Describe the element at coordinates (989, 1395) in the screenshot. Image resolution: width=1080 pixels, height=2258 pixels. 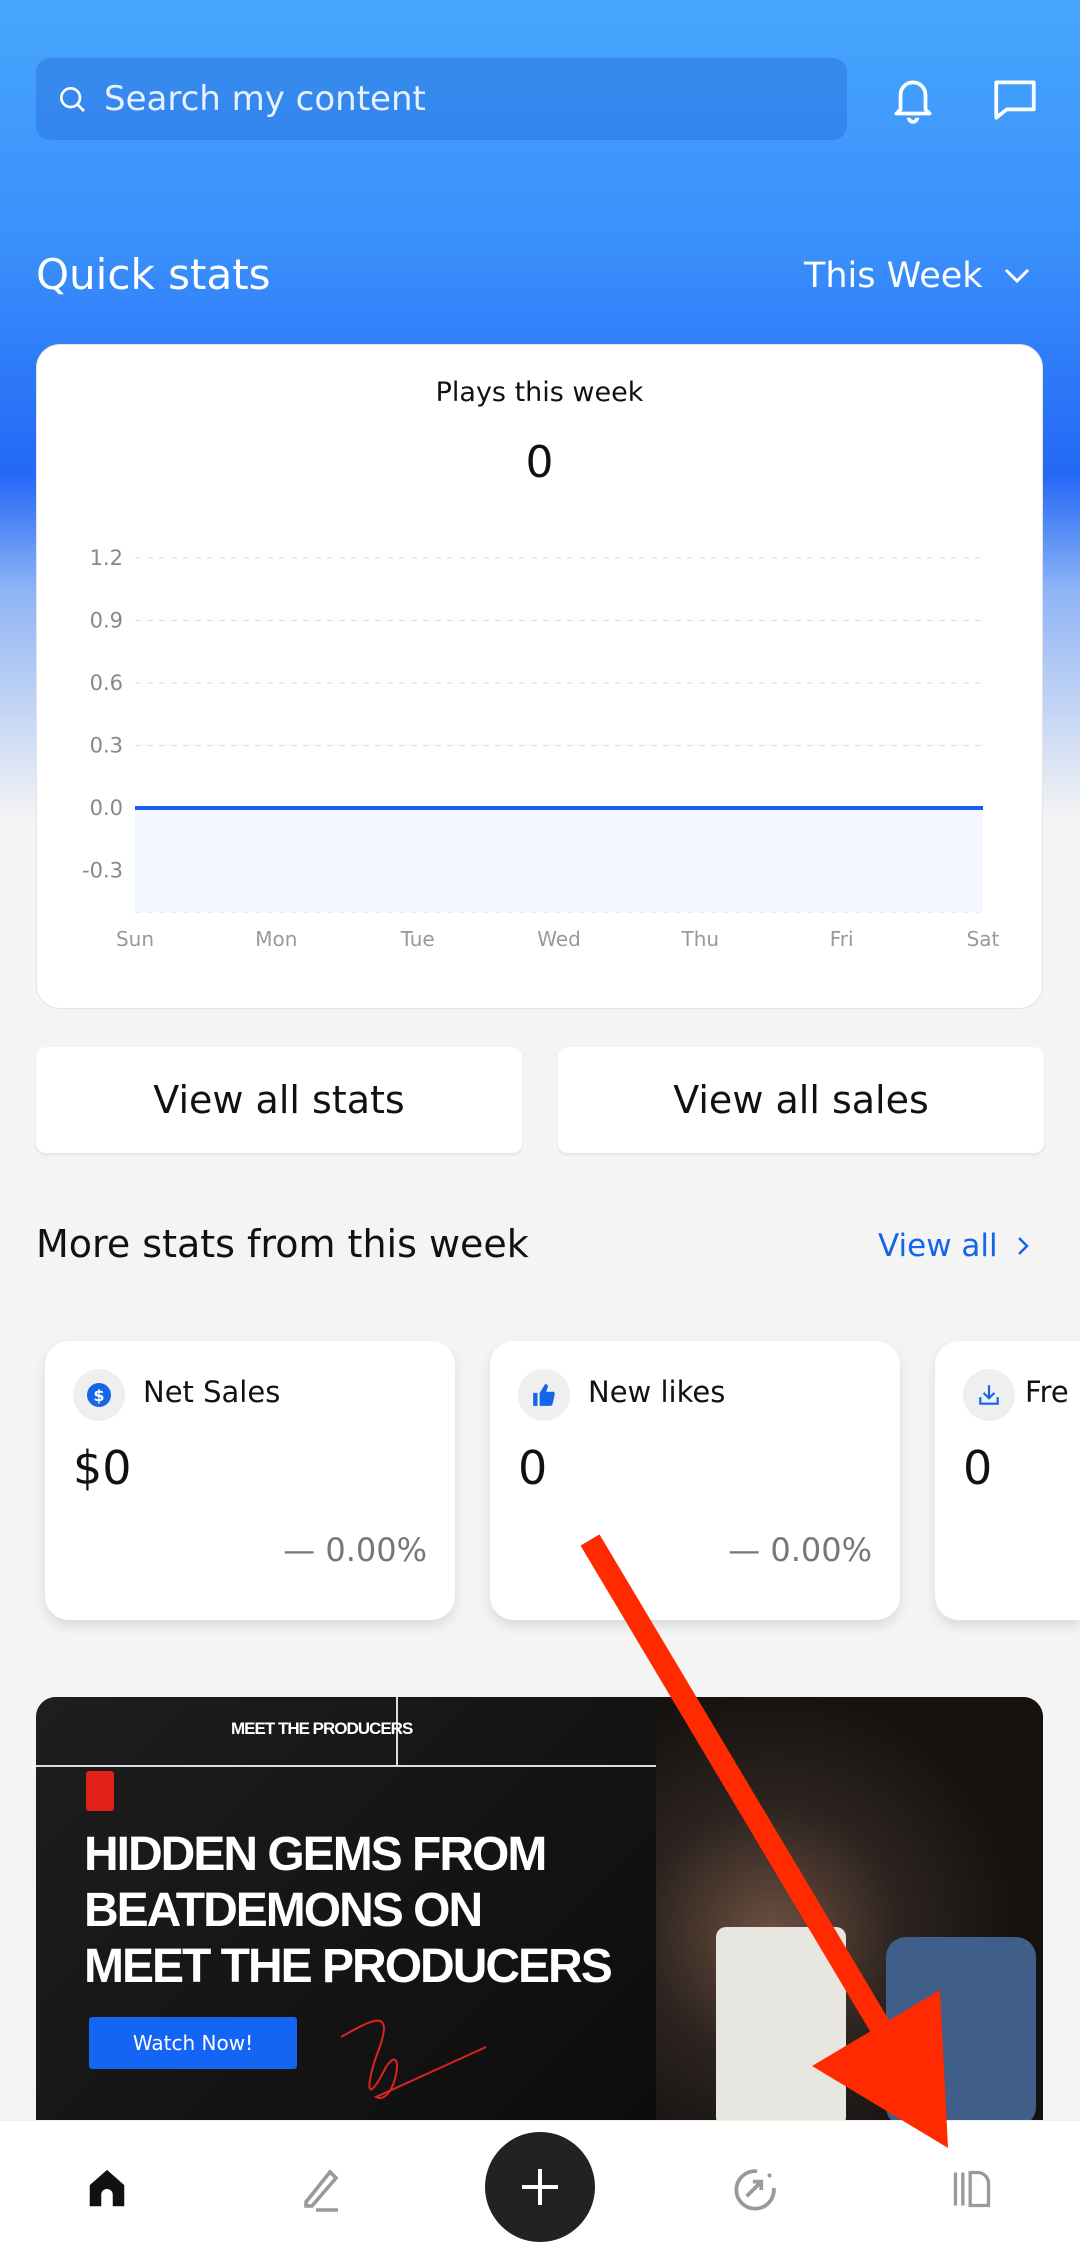
I see `download-icon` at that location.